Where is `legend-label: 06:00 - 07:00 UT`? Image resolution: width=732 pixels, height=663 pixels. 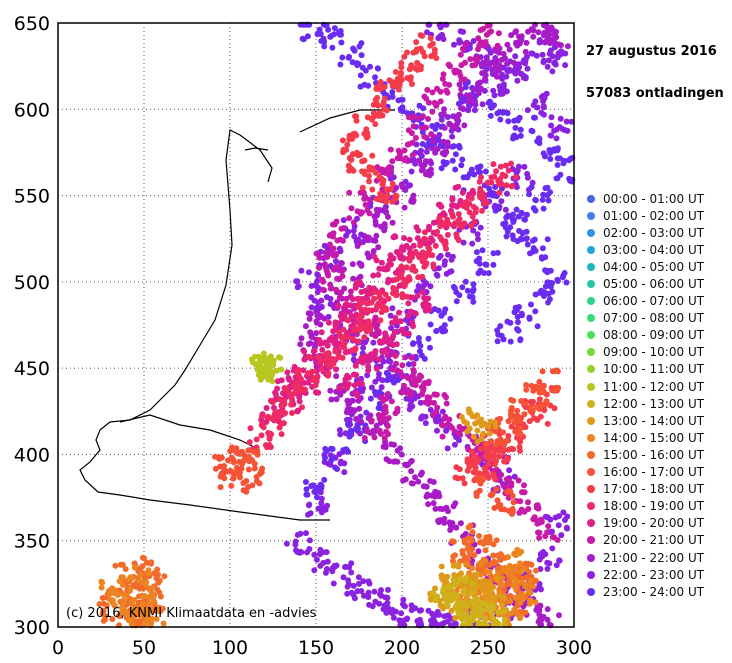 legend-label: 06:00 - 07:00 UT is located at coordinates (654, 301).